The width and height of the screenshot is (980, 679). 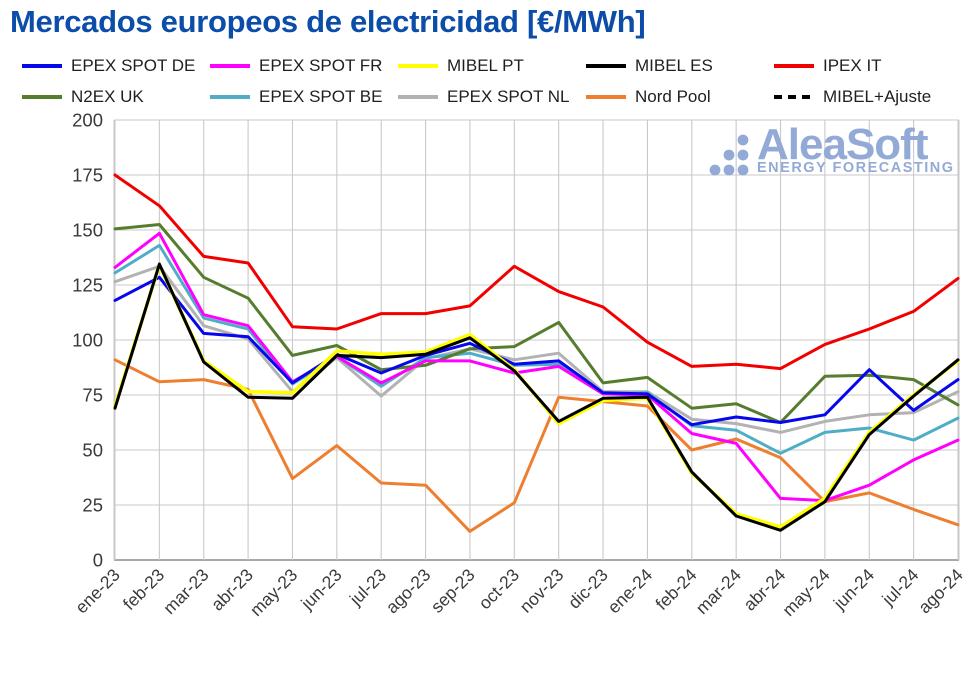 I want to click on x-tick-label-may-24: may-24, so click(x=806, y=593).